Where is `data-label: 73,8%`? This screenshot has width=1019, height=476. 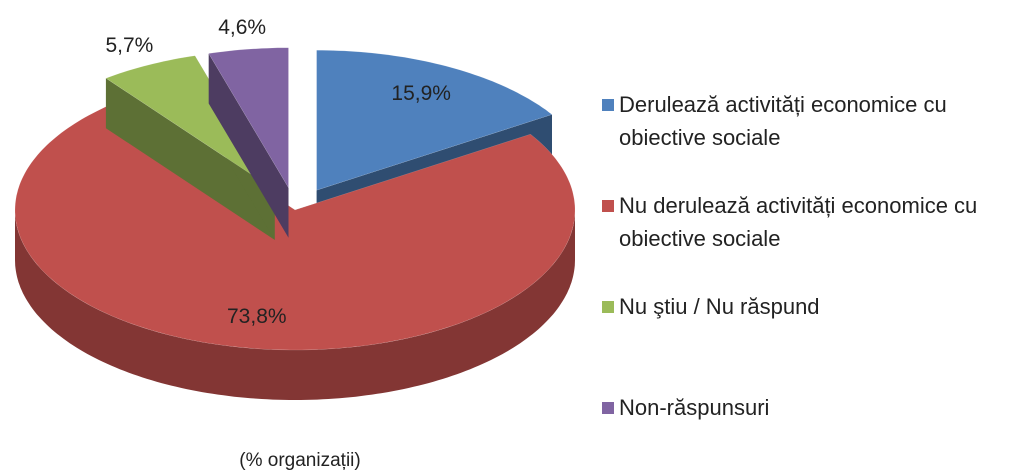
data-label: 73,8% is located at coordinates (257, 316).